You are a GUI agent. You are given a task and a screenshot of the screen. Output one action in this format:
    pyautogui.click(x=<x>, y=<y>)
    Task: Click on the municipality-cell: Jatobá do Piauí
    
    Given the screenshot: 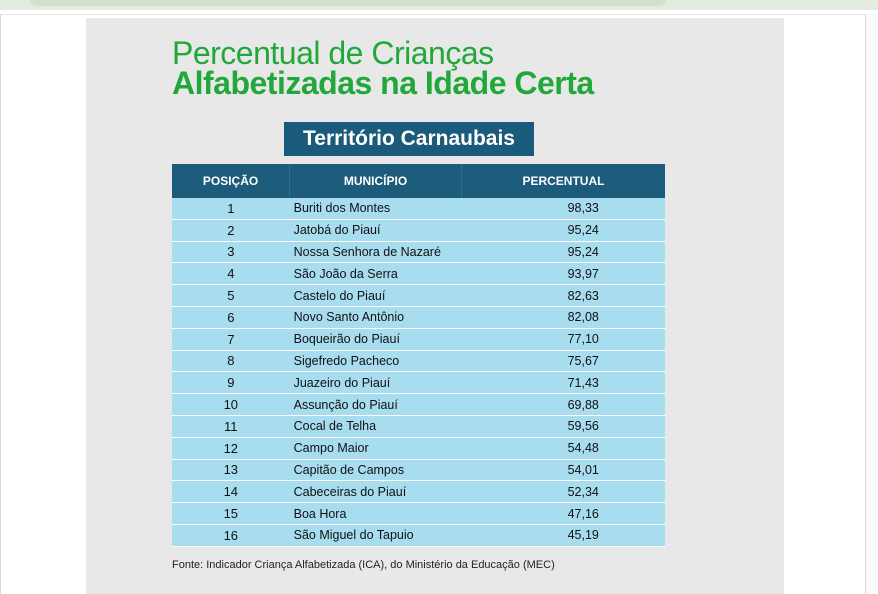 What is the action you would take?
    pyautogui.click(x=375, y=230)
    